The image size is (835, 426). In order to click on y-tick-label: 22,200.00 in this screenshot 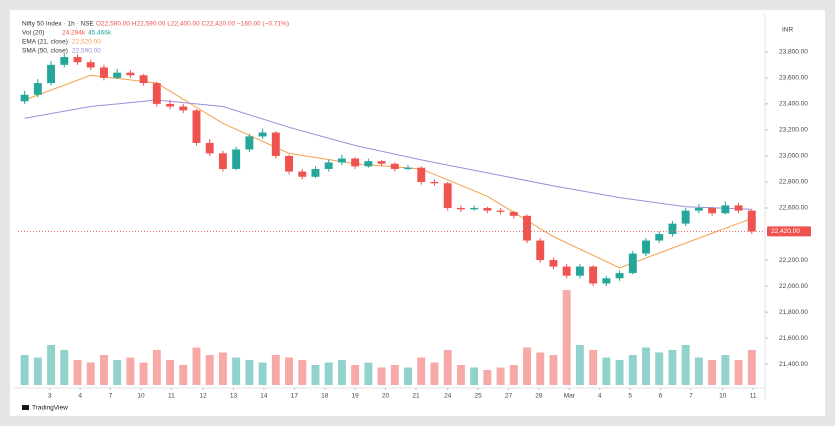, I will do `click(793, 260)`.